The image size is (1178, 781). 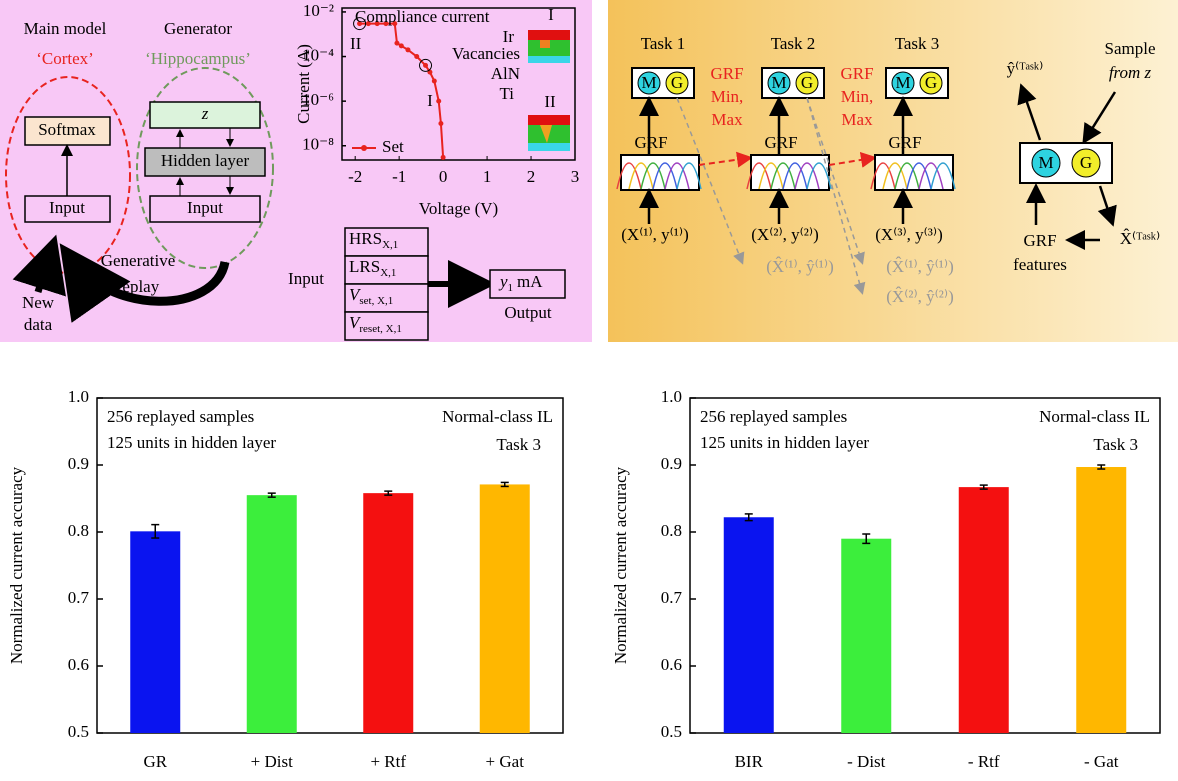 I want to click on label-part: reset, X,1, so click(x=380, y=329).